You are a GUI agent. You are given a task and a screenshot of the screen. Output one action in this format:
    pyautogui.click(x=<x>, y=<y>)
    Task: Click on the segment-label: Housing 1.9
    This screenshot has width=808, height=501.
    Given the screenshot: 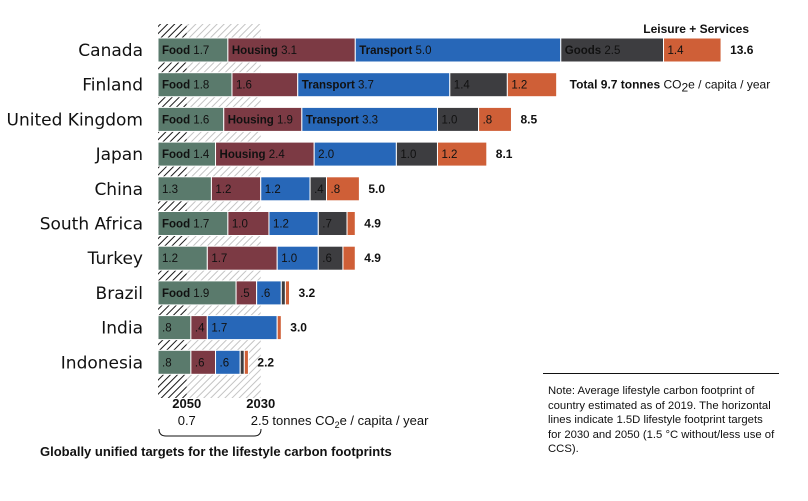 What is the action you would take?
    pyautogui.click(x=260, y=120)
    